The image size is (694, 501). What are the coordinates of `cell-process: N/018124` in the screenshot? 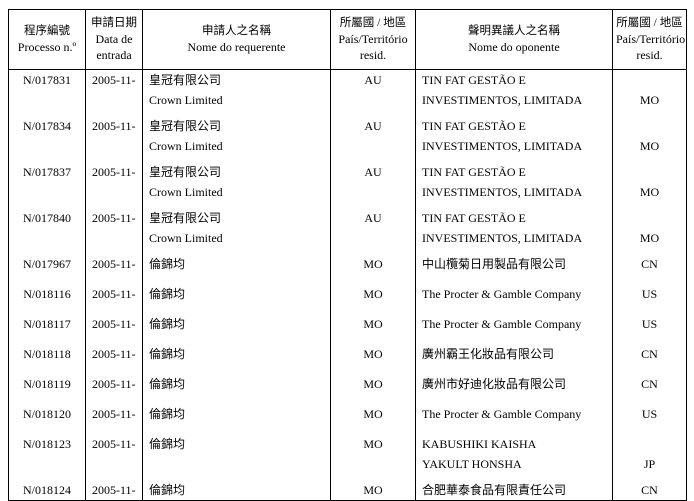 It's located at (47, 490).